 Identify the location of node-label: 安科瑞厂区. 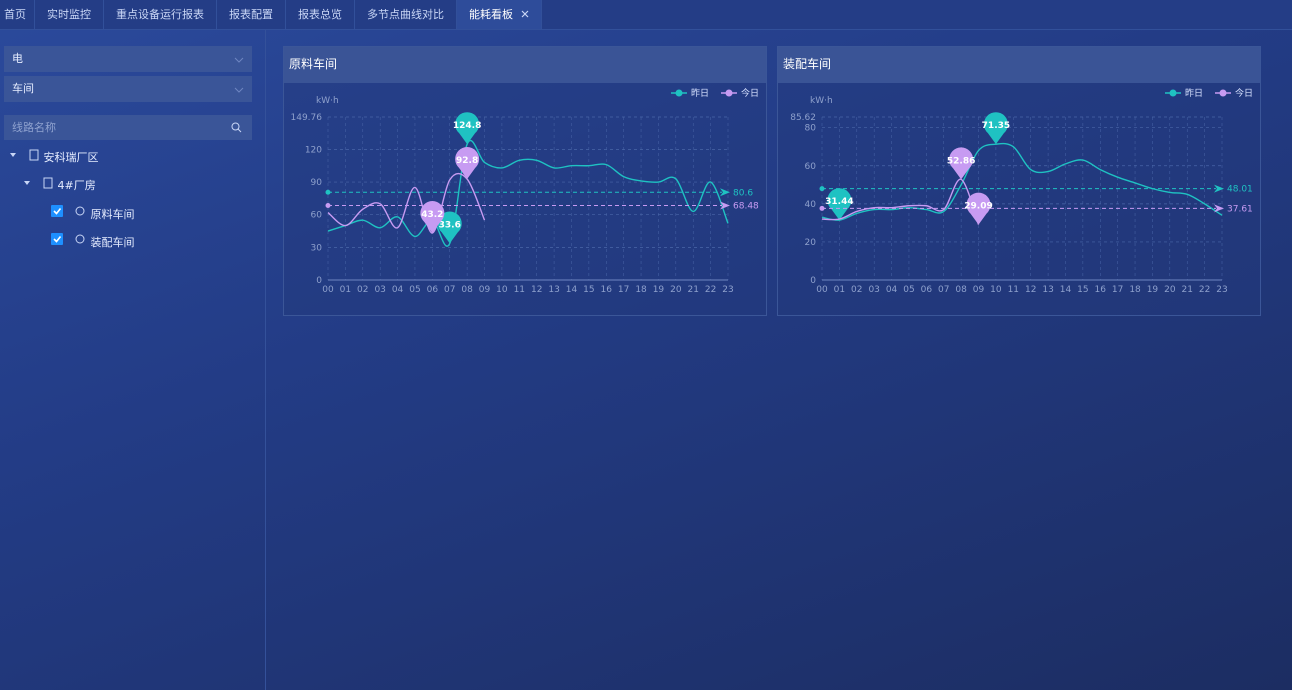
(71, 157).